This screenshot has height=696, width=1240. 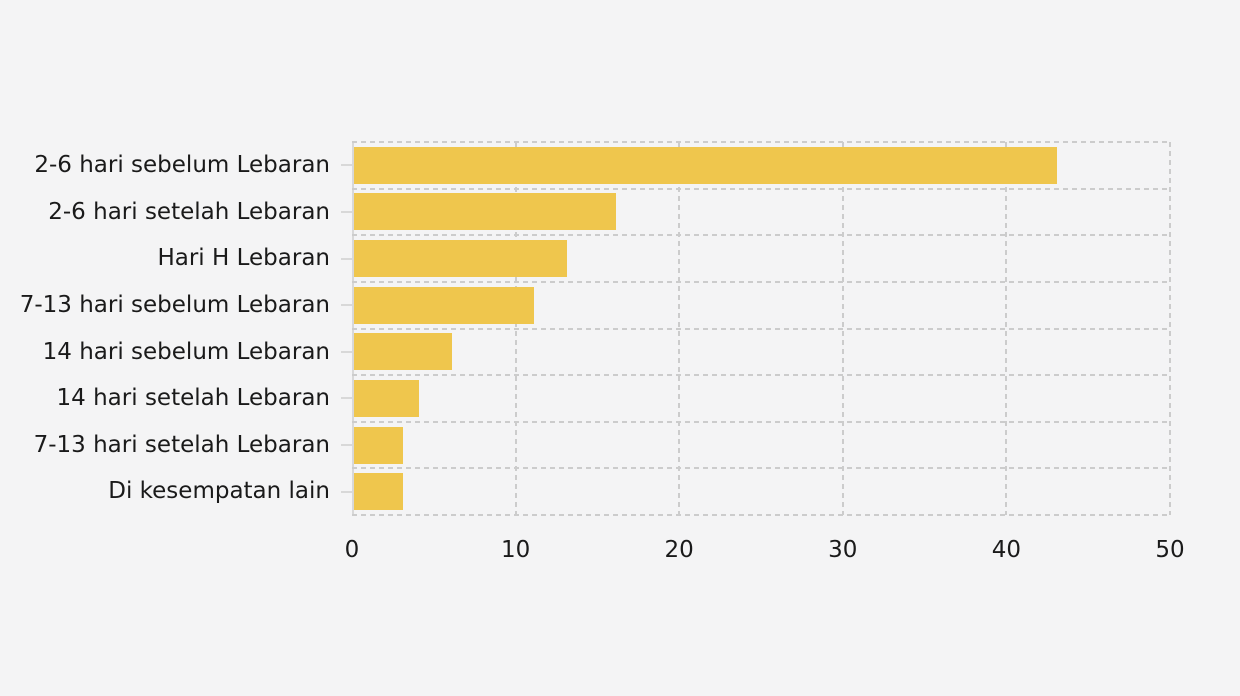 What do you see at coordinates (219, 491) in the screenshot?
I see `category-label: Di kesempatan lain` at bounding box center [219, 491].